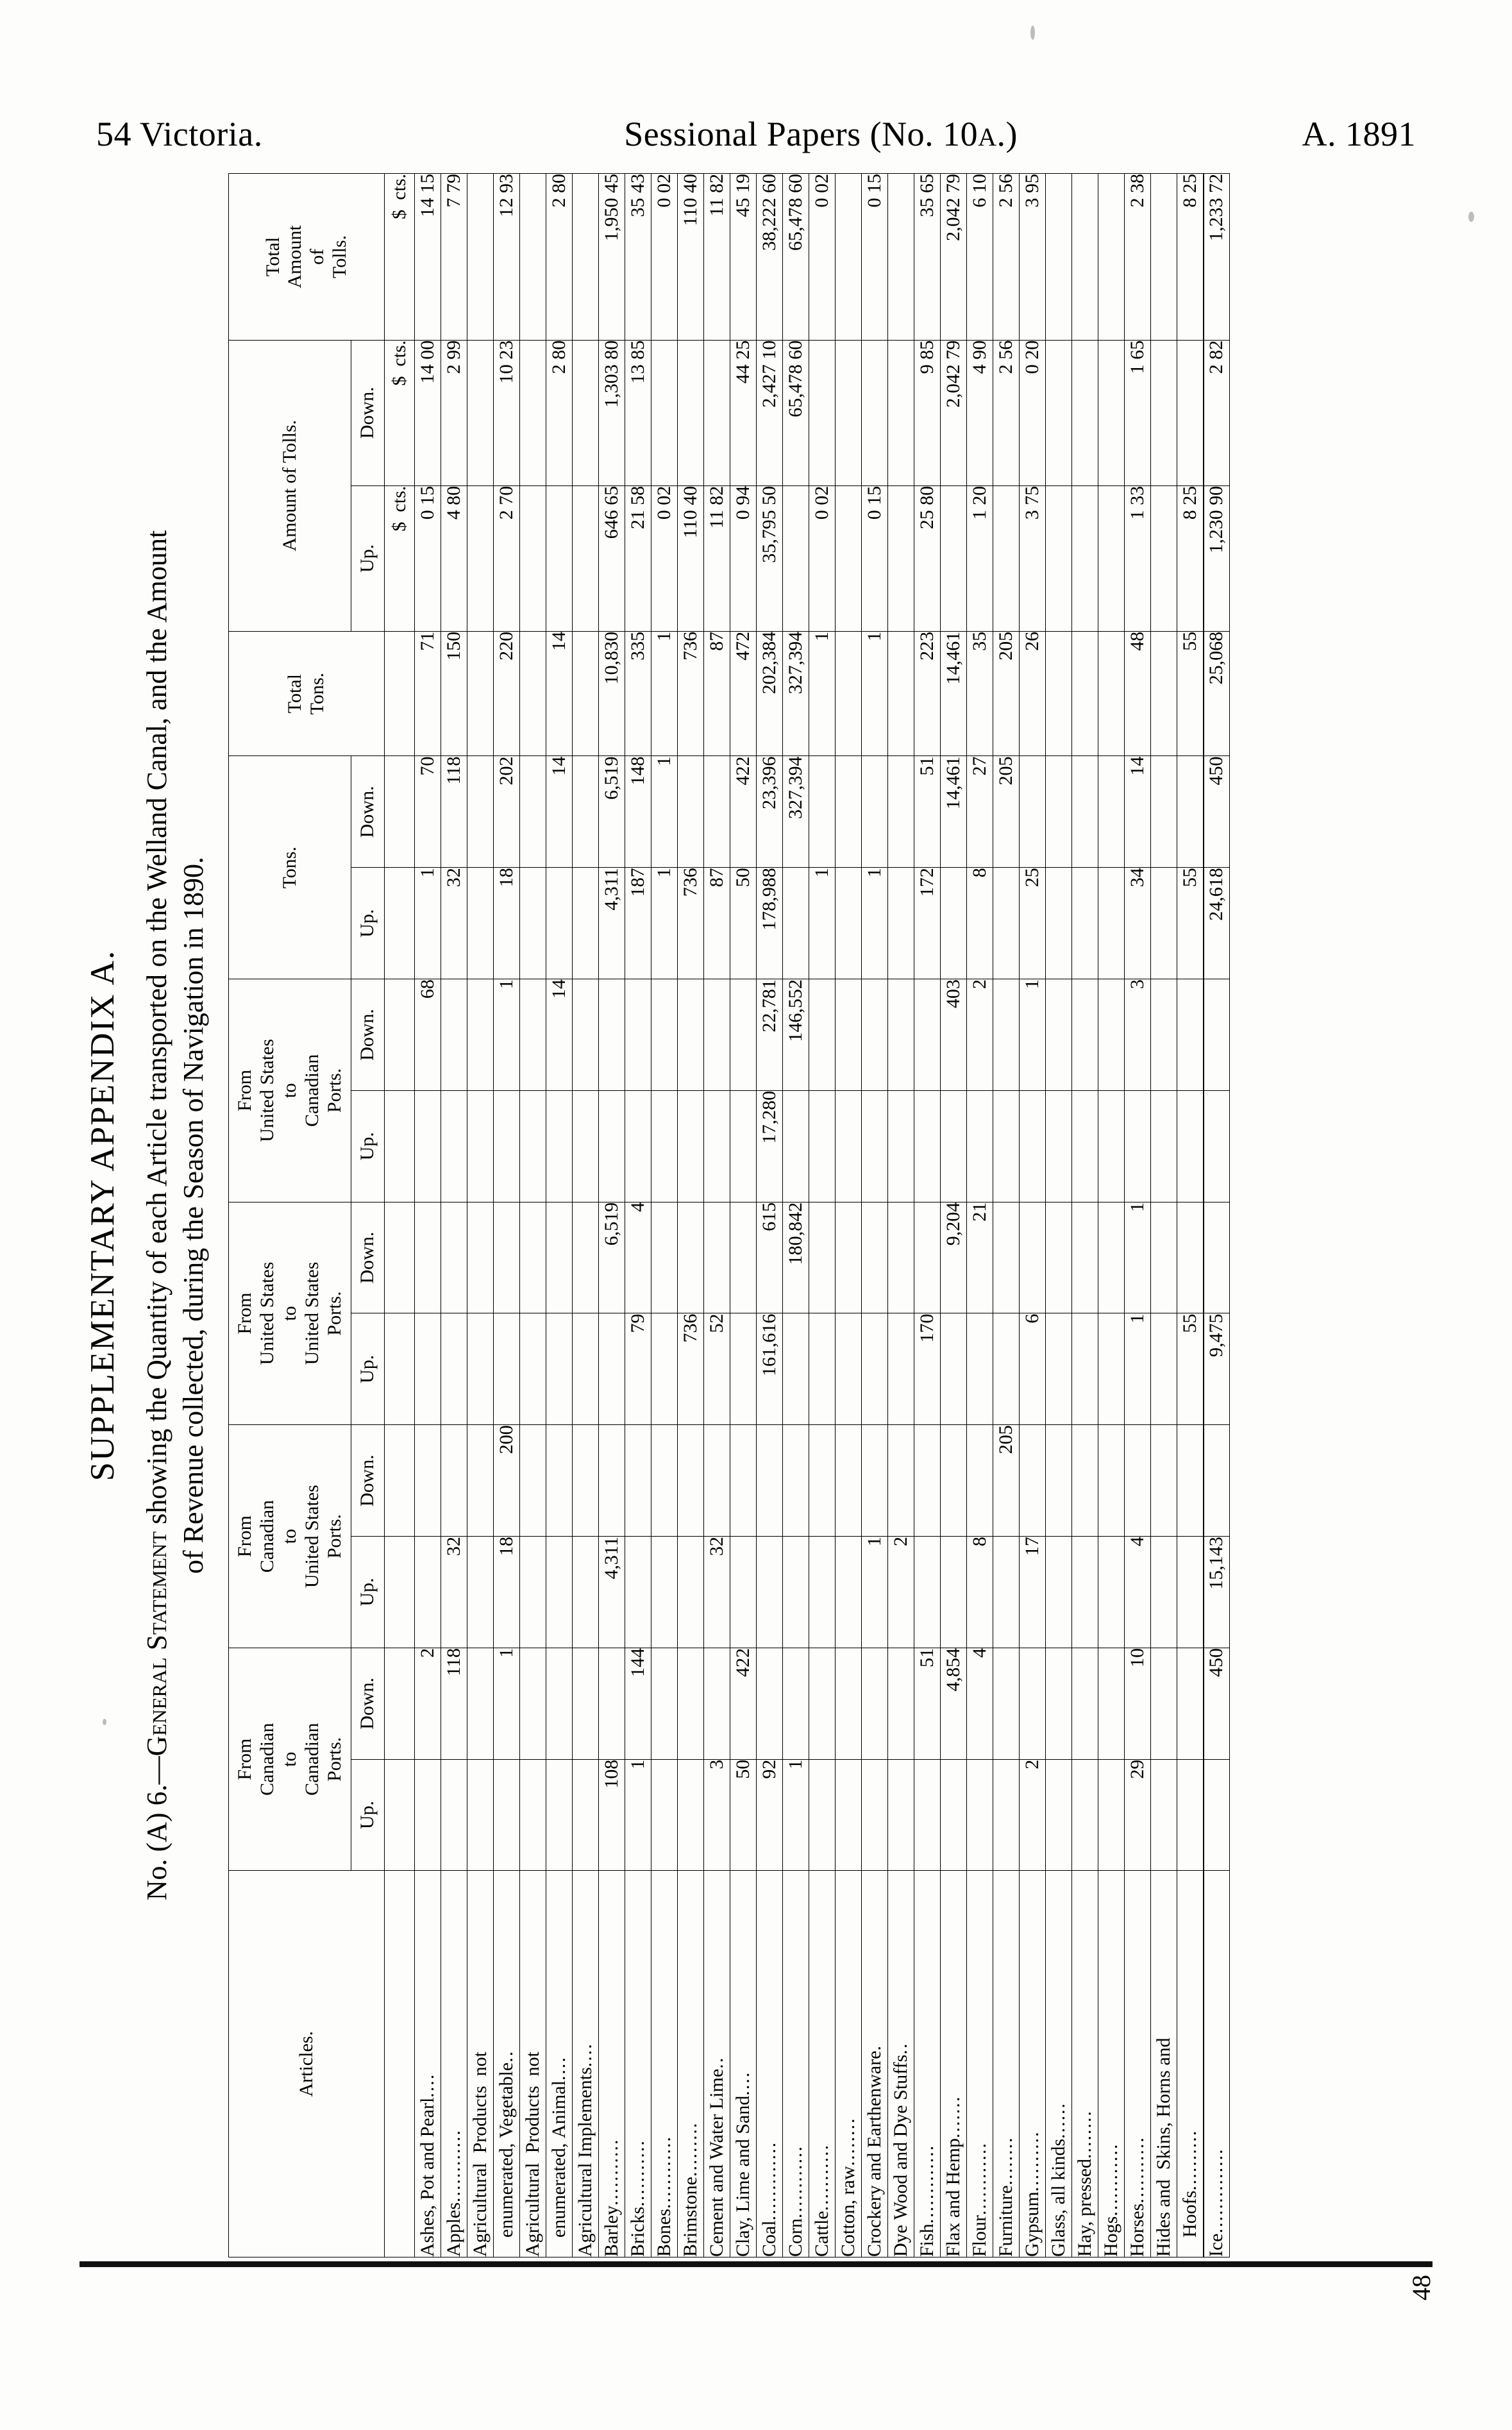  I want to click on can-us-l4: United States, so click(312, 1536).